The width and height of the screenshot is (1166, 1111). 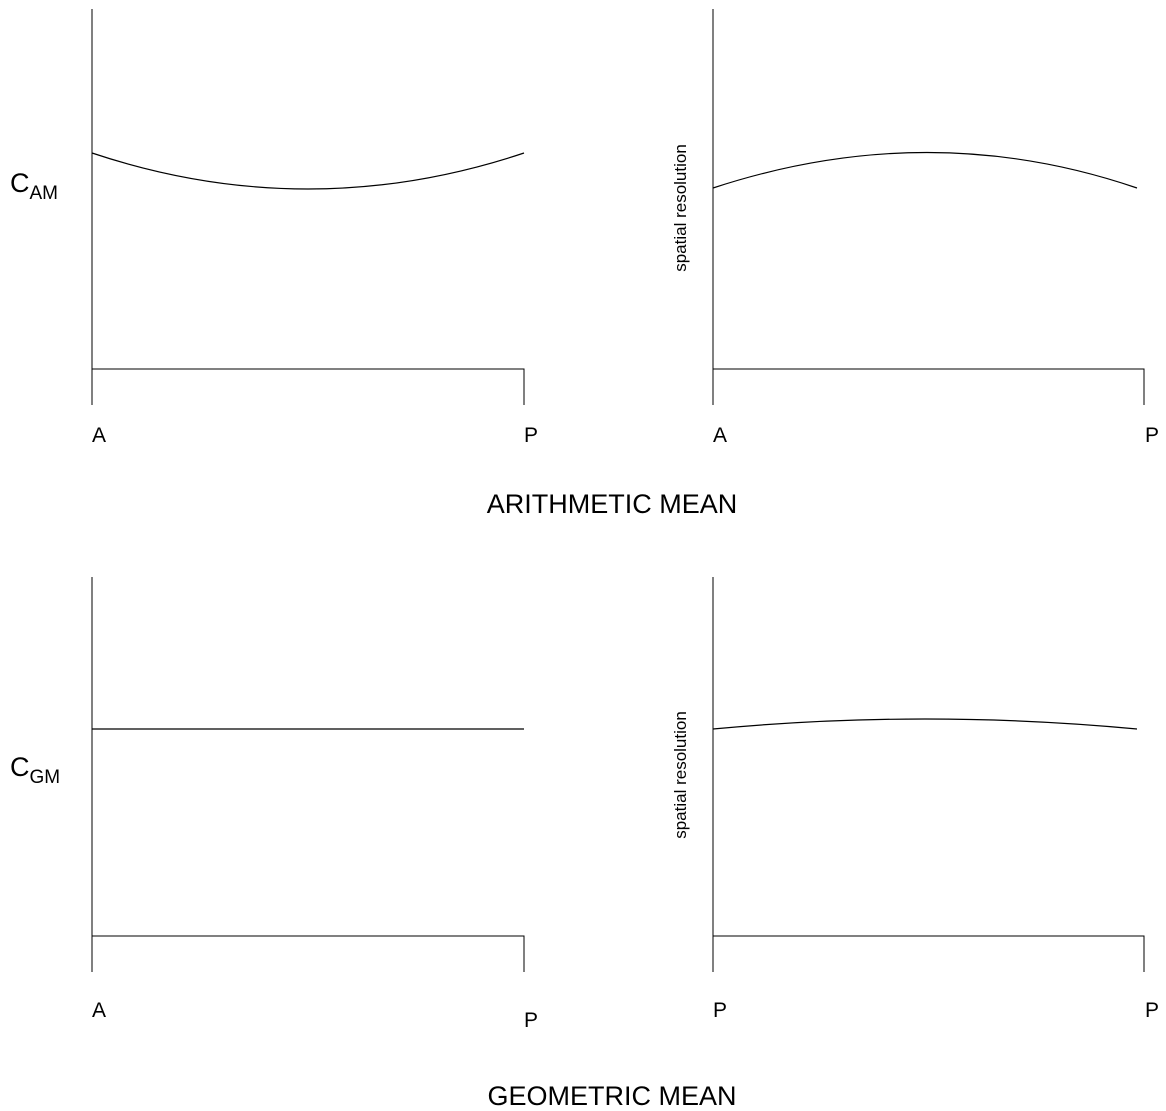 What do you see at coordinates (612, 504) in the screenshot?
I see `section-title-arithmetic-mean: ARITHMETIC MEAN` at bounding box center [612, 504].